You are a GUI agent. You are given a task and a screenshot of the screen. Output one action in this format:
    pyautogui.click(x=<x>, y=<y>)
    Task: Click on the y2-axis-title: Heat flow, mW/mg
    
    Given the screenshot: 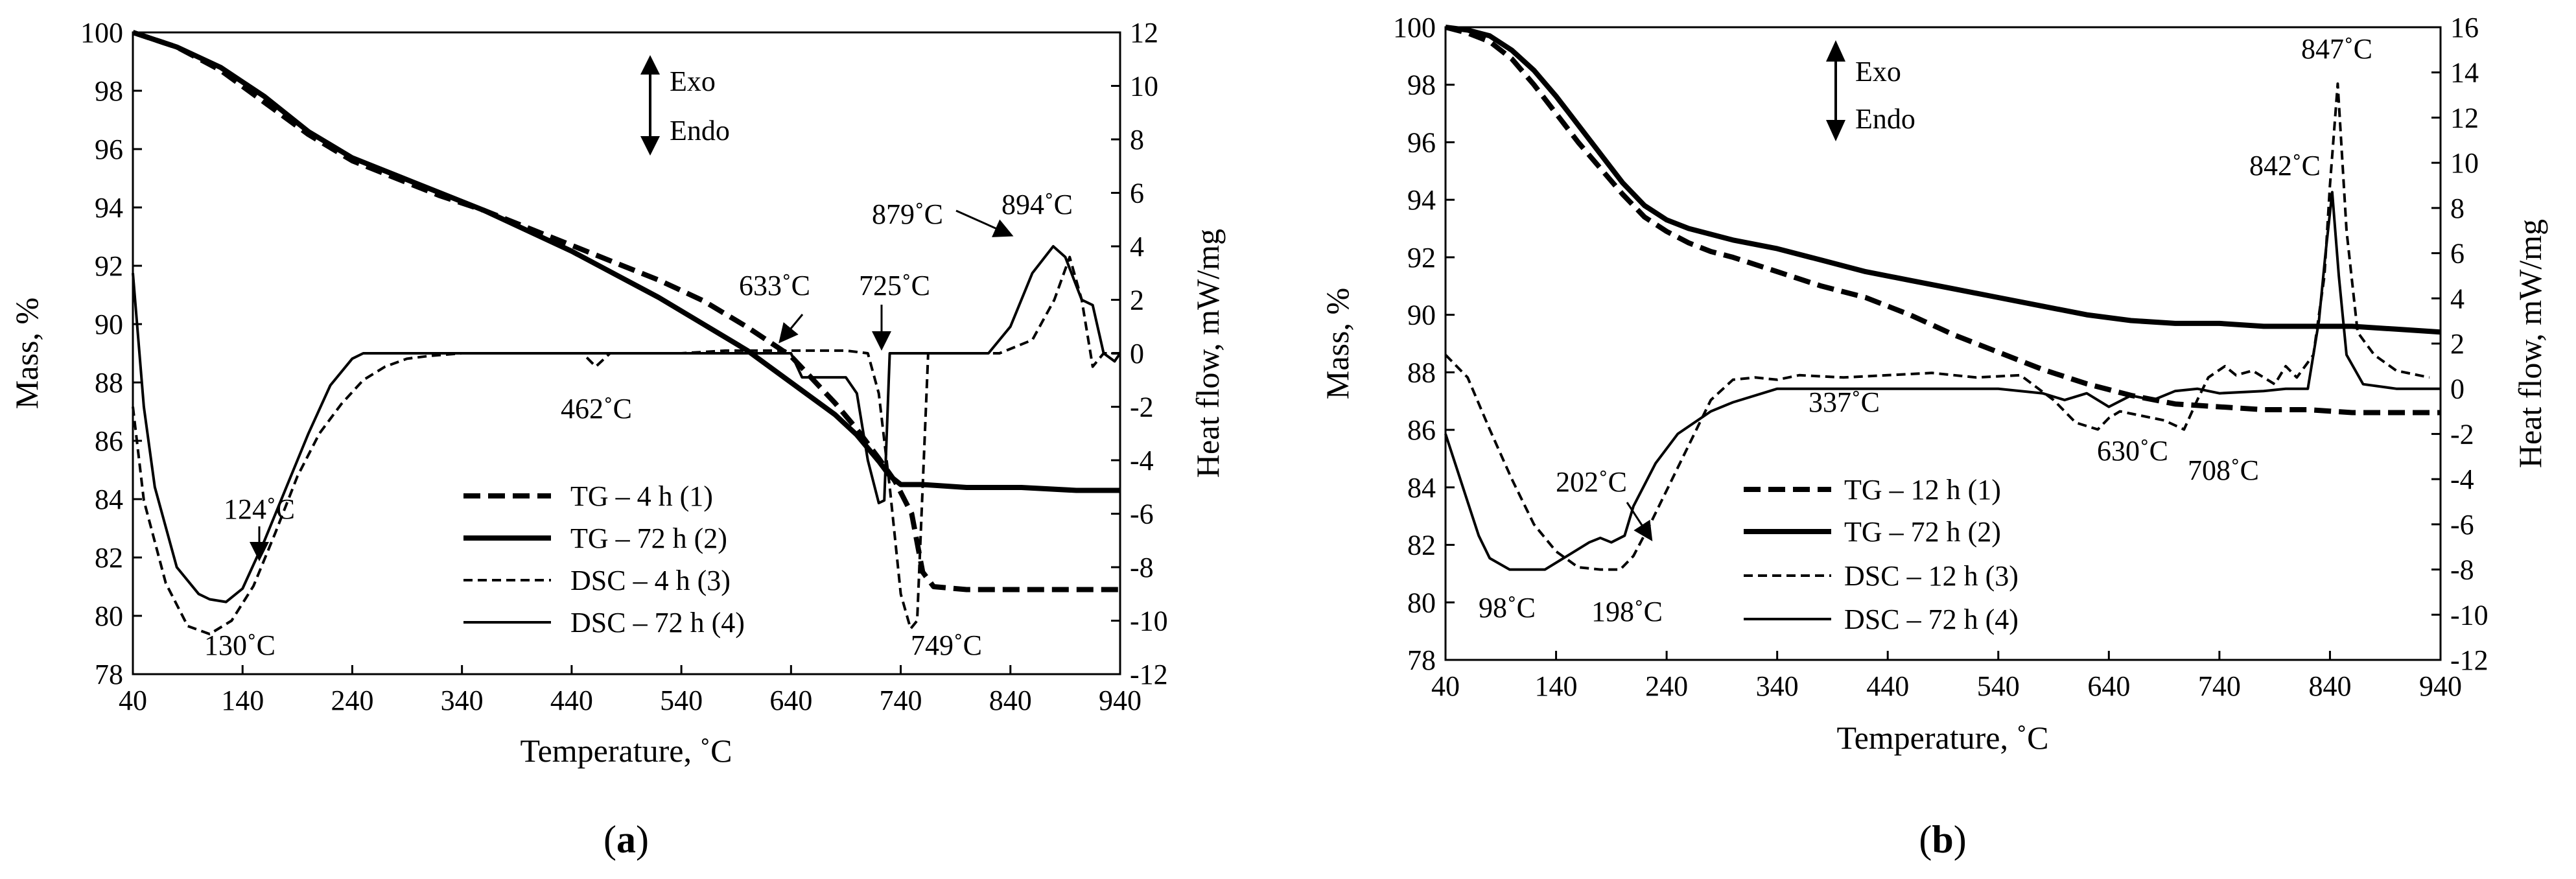 What is the action you would take?
    pyautogui.click(x=2530, y=343)
    